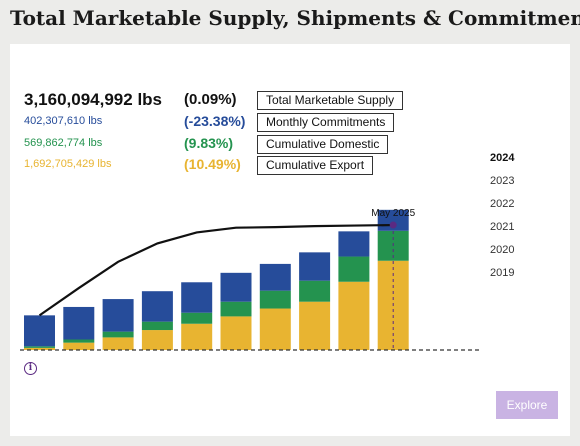 This screenshot has height=446, width=580. Describe the element at coordinates (30, 368) in the screenshot. I see `info-icon: i` at that location.